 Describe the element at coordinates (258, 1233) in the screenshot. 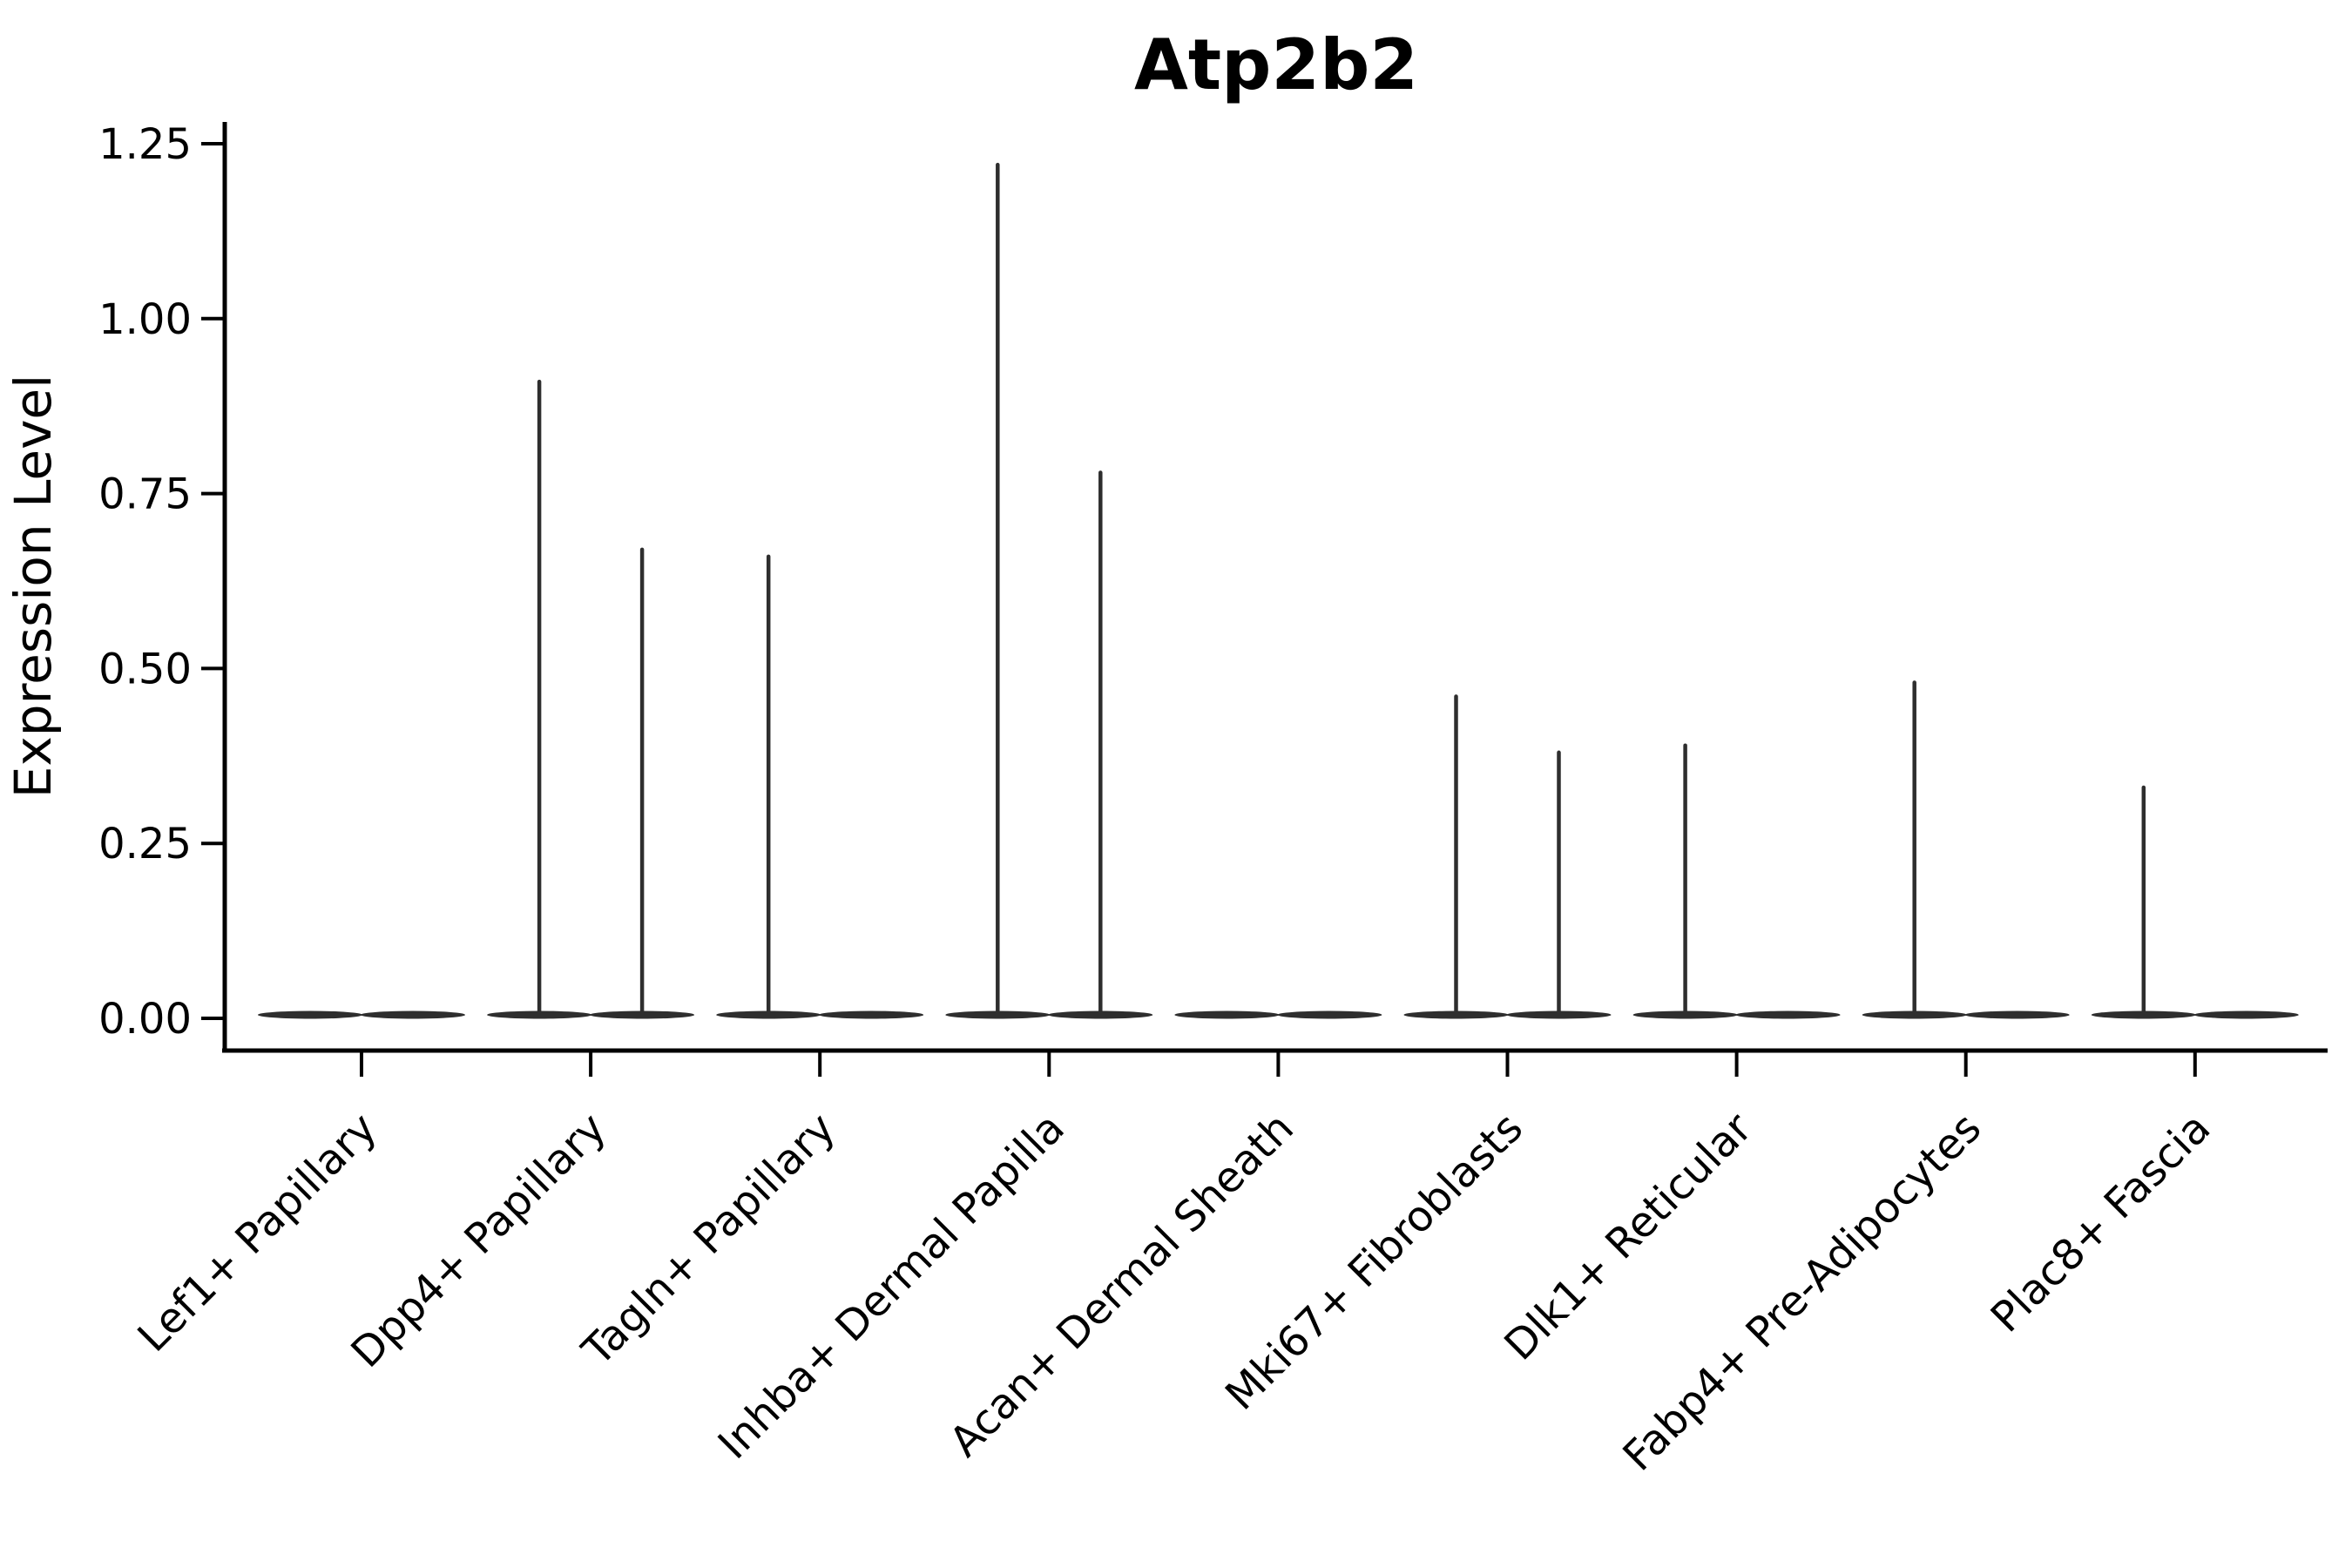

I see `x-category-label: Lef1+ Papillary` at that location.